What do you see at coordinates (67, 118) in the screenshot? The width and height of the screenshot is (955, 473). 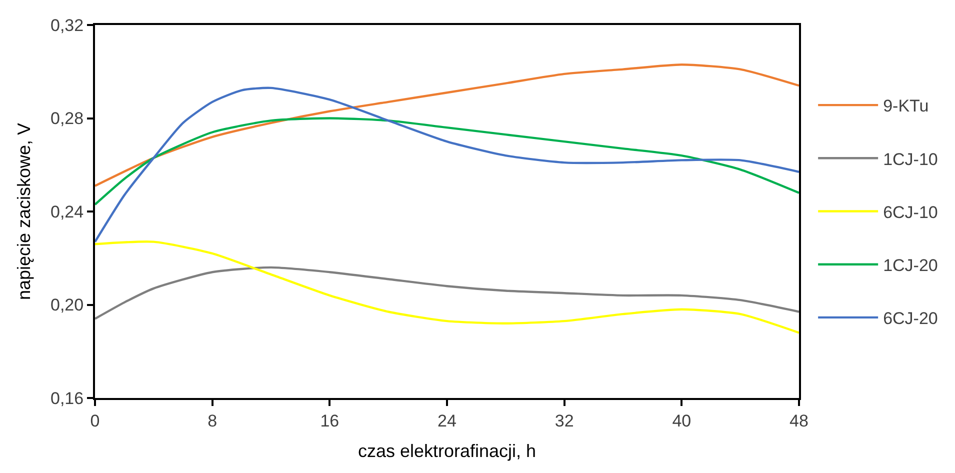 I see `y-tick-label: 0,28` at bounding box center [67, 118].